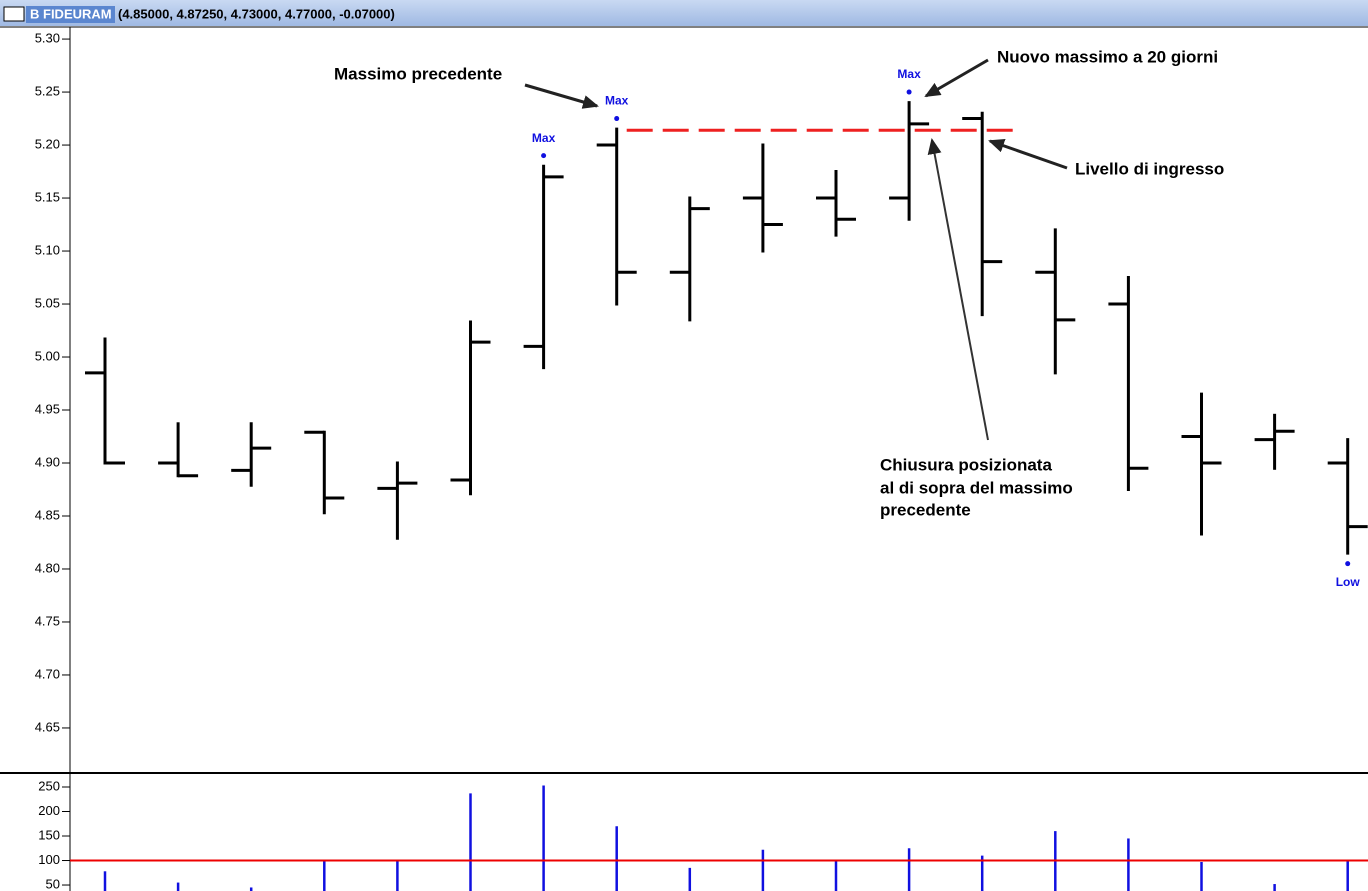  I want to click on title-highlight, so click(70, 14).